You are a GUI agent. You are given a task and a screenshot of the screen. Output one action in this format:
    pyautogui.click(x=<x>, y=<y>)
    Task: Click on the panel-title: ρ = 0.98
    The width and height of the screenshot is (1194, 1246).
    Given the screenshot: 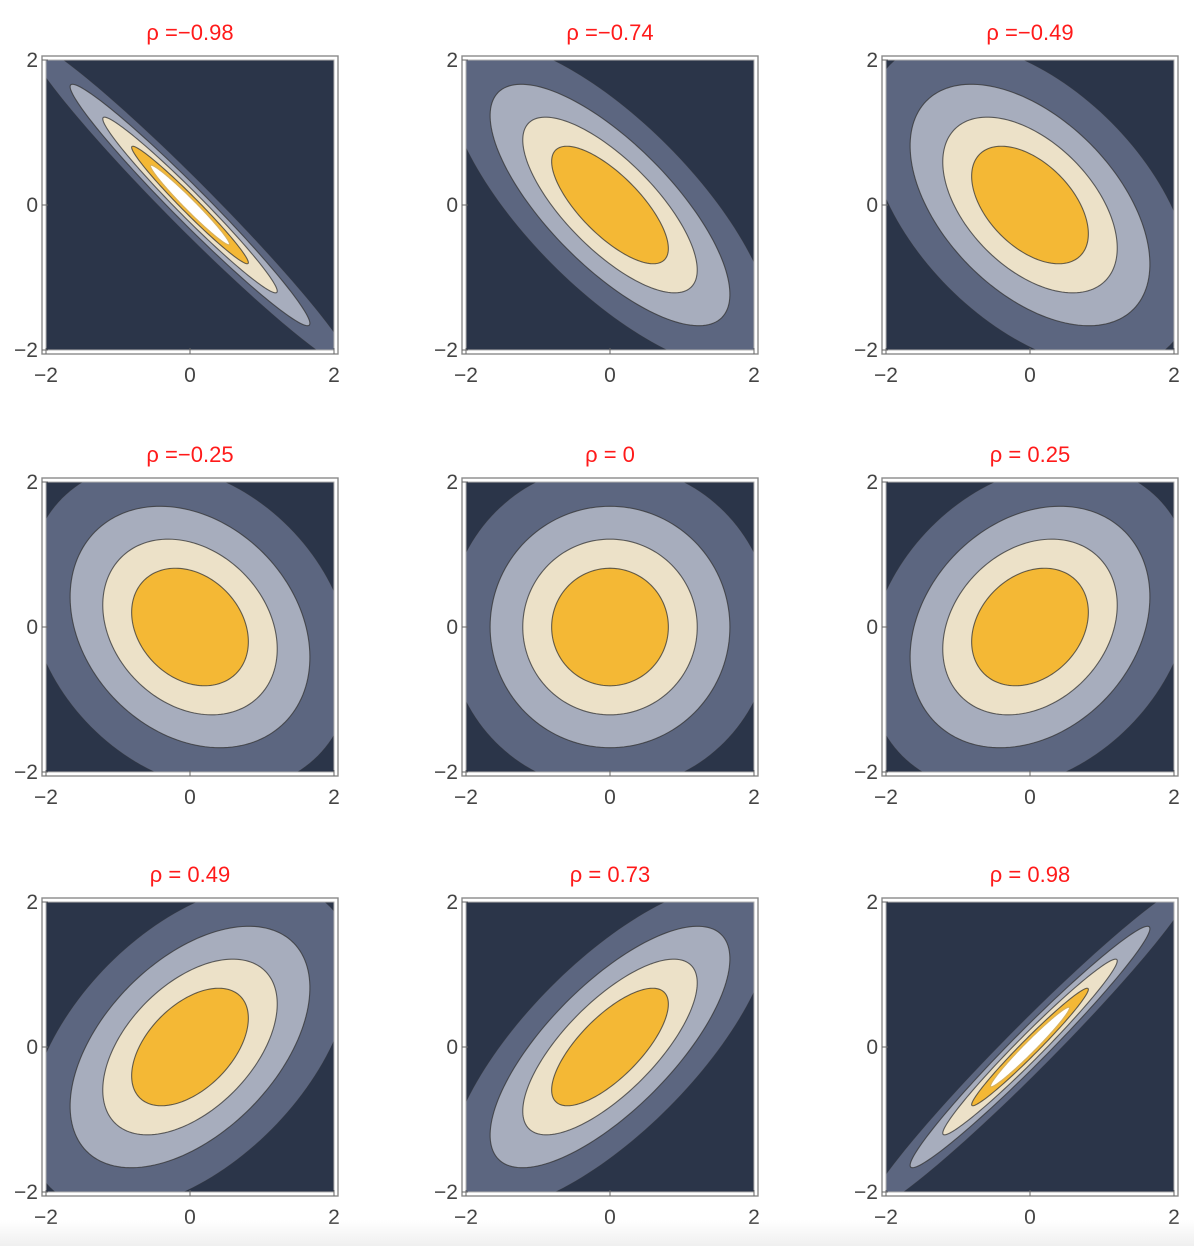 What is the action you would take?
    pyautogui.click(x=1030, y=874)
    